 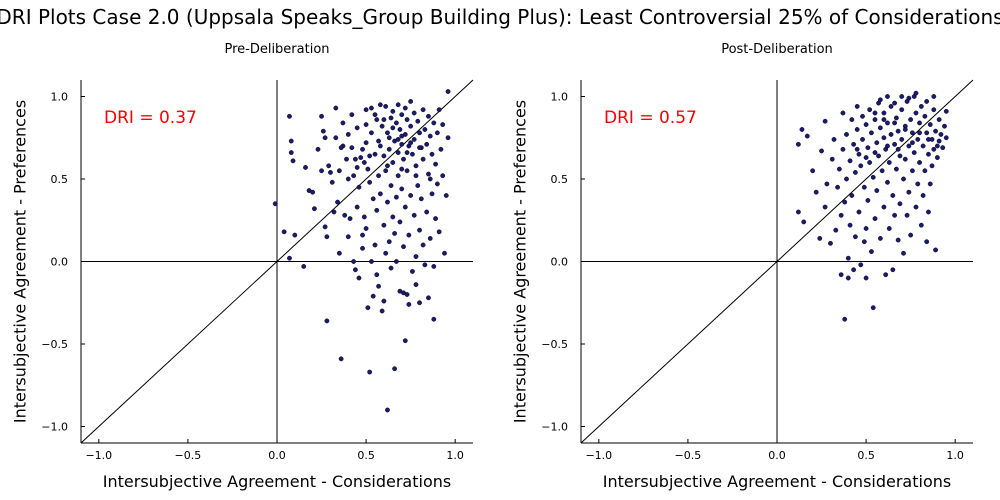 I want to click on y-tick-label: −1.0, so click(x=54, y=427).